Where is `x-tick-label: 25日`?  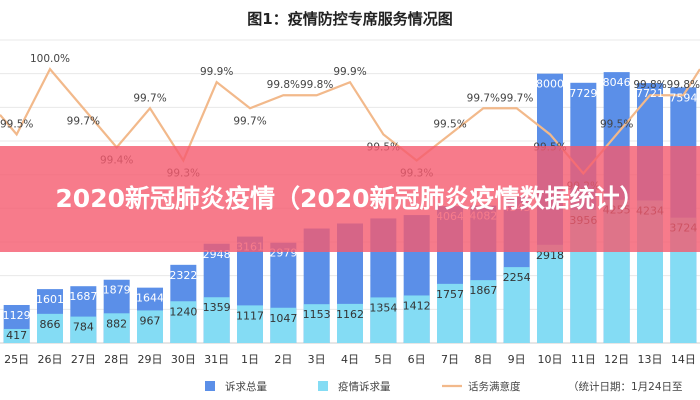 x-tick-label: 25日 is located at coordinates (16, 359).